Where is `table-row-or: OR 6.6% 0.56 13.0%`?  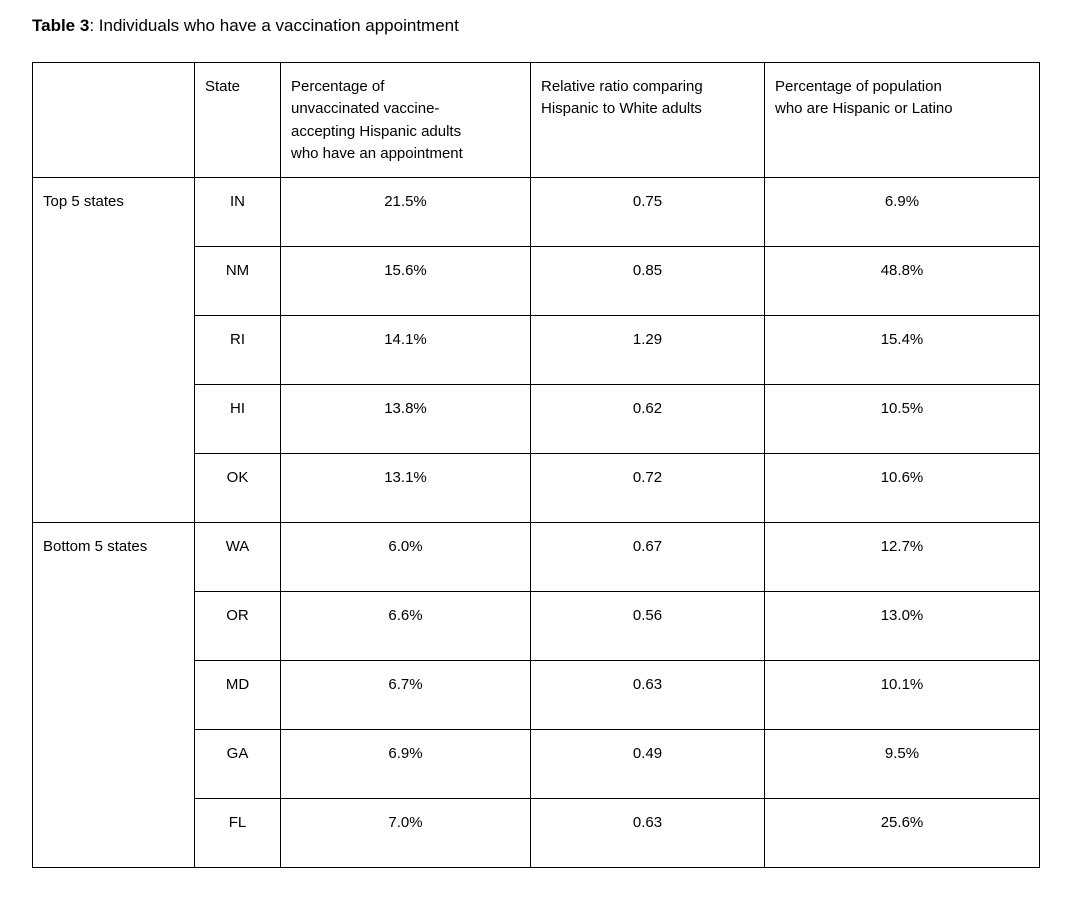
table-row-or: OR 6.6% 0.56 13.0% is located at coordinates (536, 625).